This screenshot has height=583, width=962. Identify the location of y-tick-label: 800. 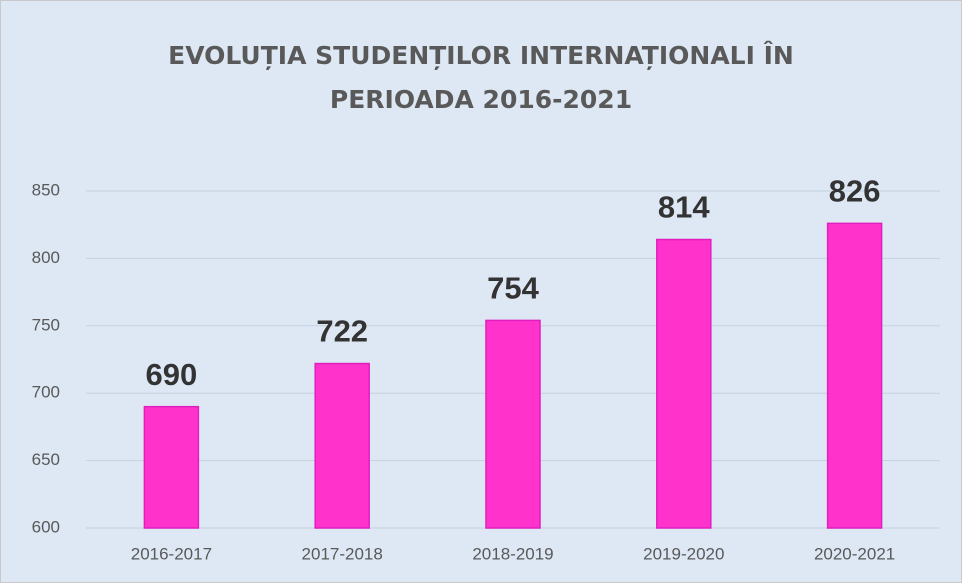
(46, 257).